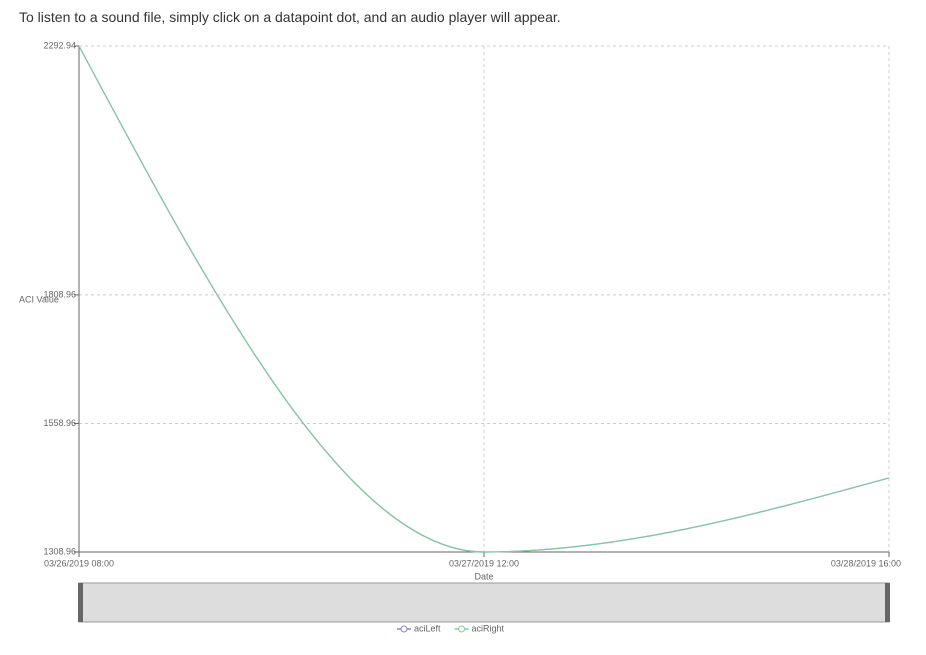 The width and height of the screenshot is (926, 655). I want to click on y-axis-label: ACI Value, so click(39, 299).